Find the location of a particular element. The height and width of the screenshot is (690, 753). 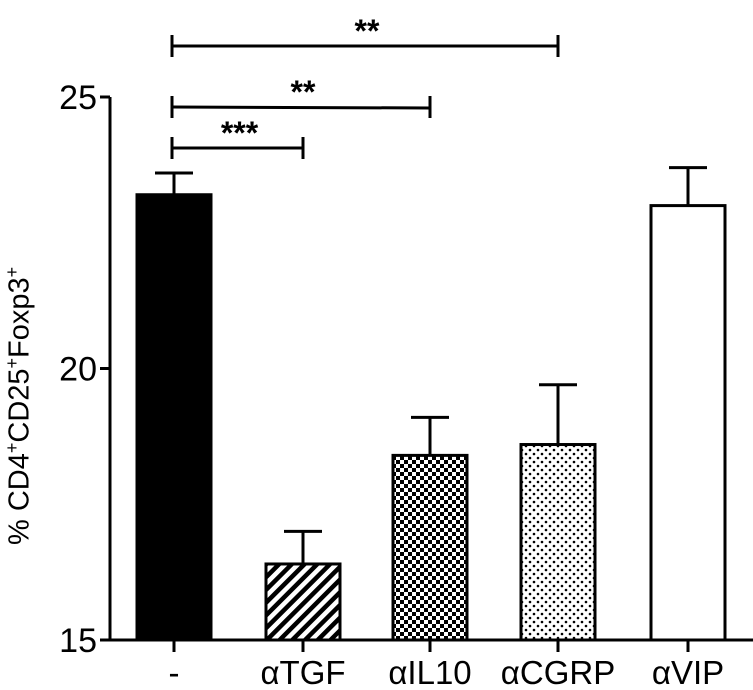

y-tick-label: 20 is located at coordinates (78, 370).